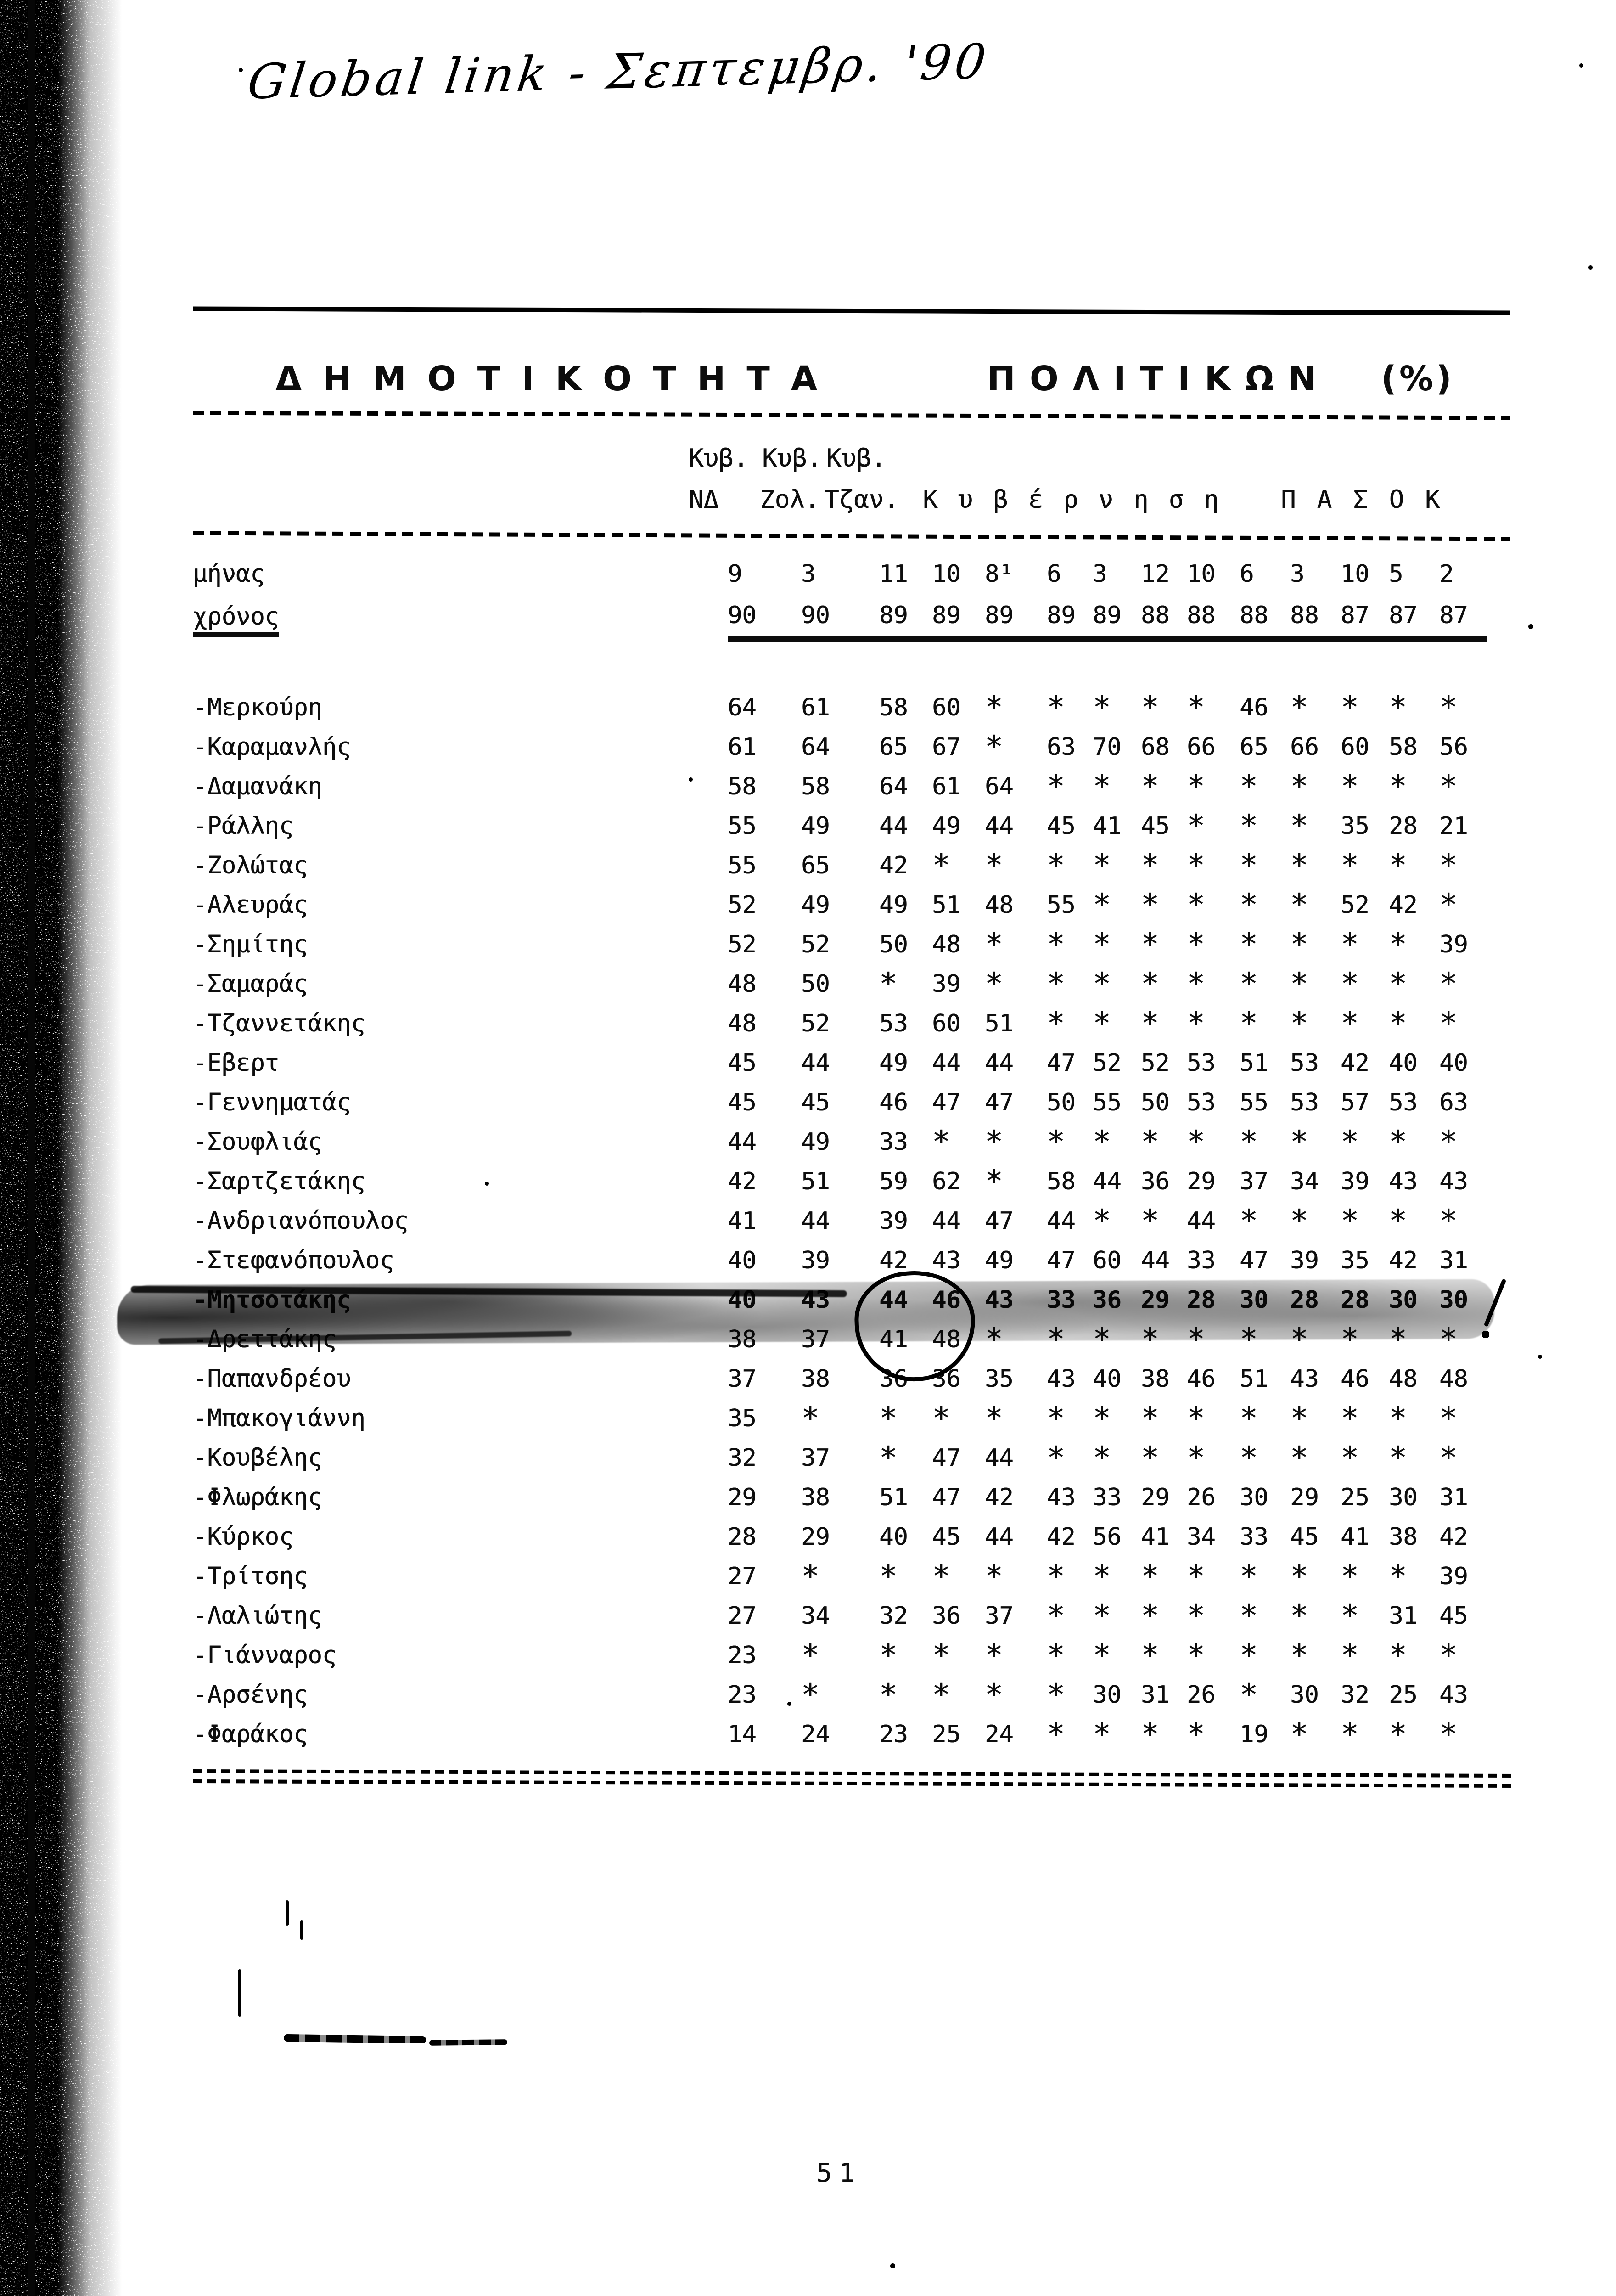  What do you see at coordinates (257, 1616) in the screenshot?
I see `politician-name: -Λαλιώτης` at bounding box center [257, 1616].